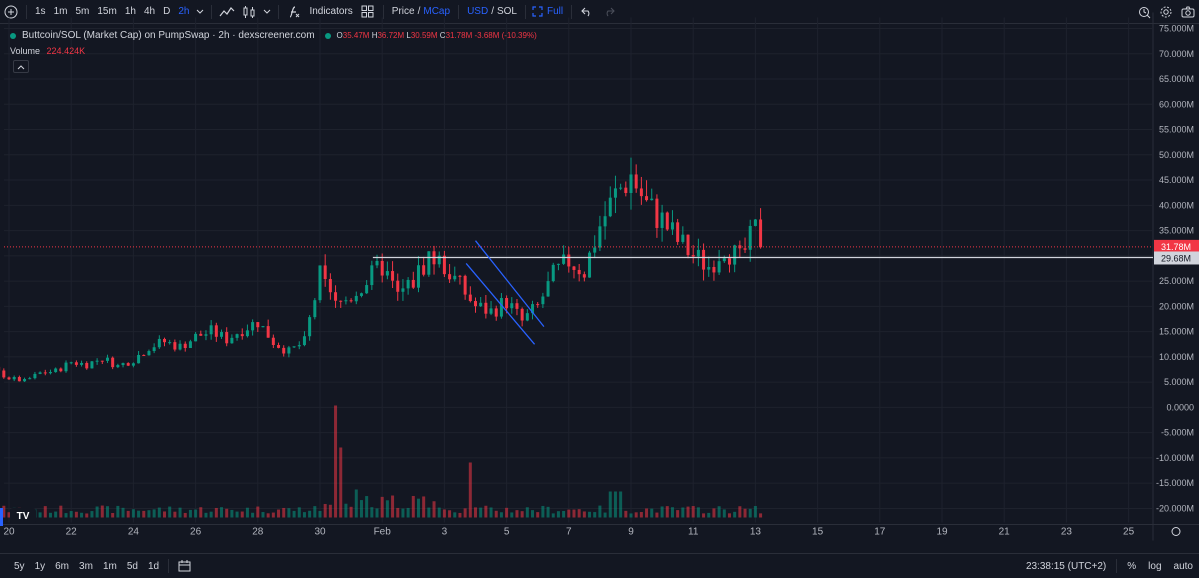 This screenshot has height=578, width=1199. I want to click on quick-search-icon, so click(1144, 12).